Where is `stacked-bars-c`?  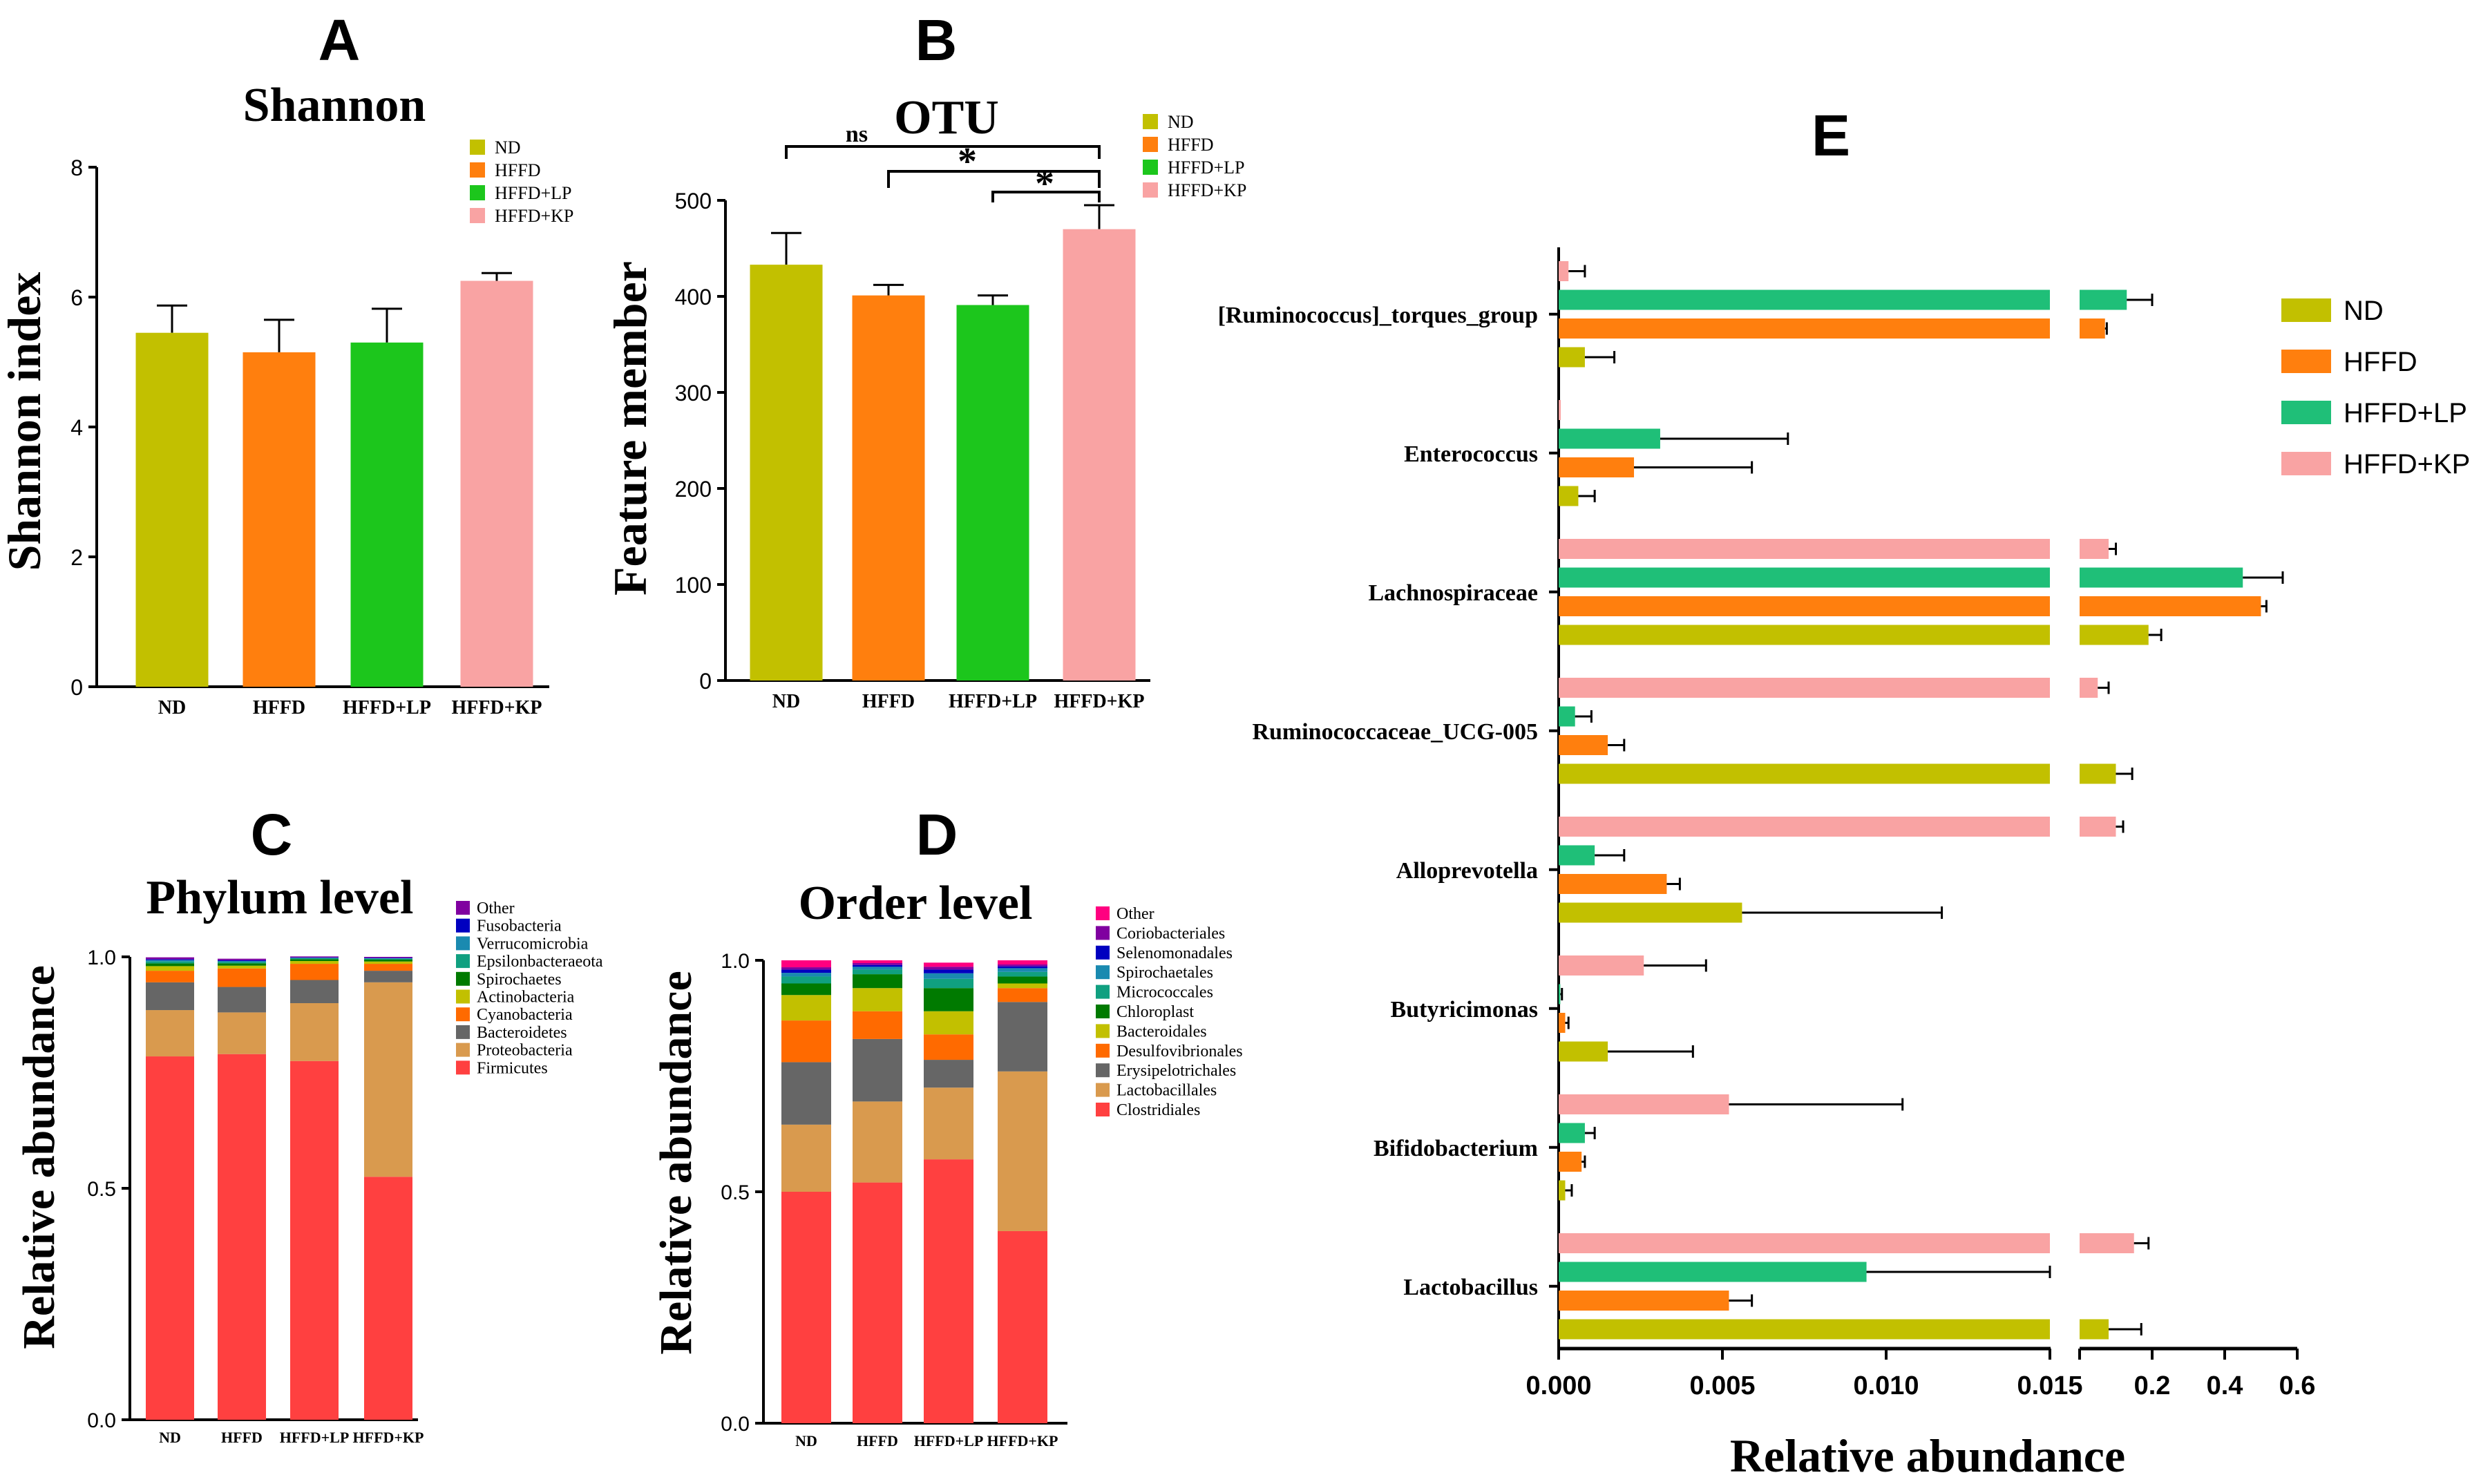 stacked-bars-c is located at coordinates (279, 1188).